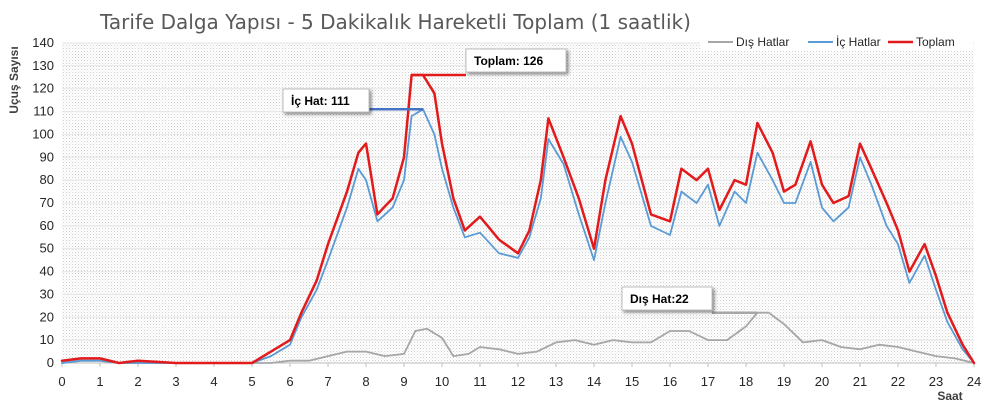 The image size is (996, 414). I want to click on y-tick-label: 50, so click(47, 248).